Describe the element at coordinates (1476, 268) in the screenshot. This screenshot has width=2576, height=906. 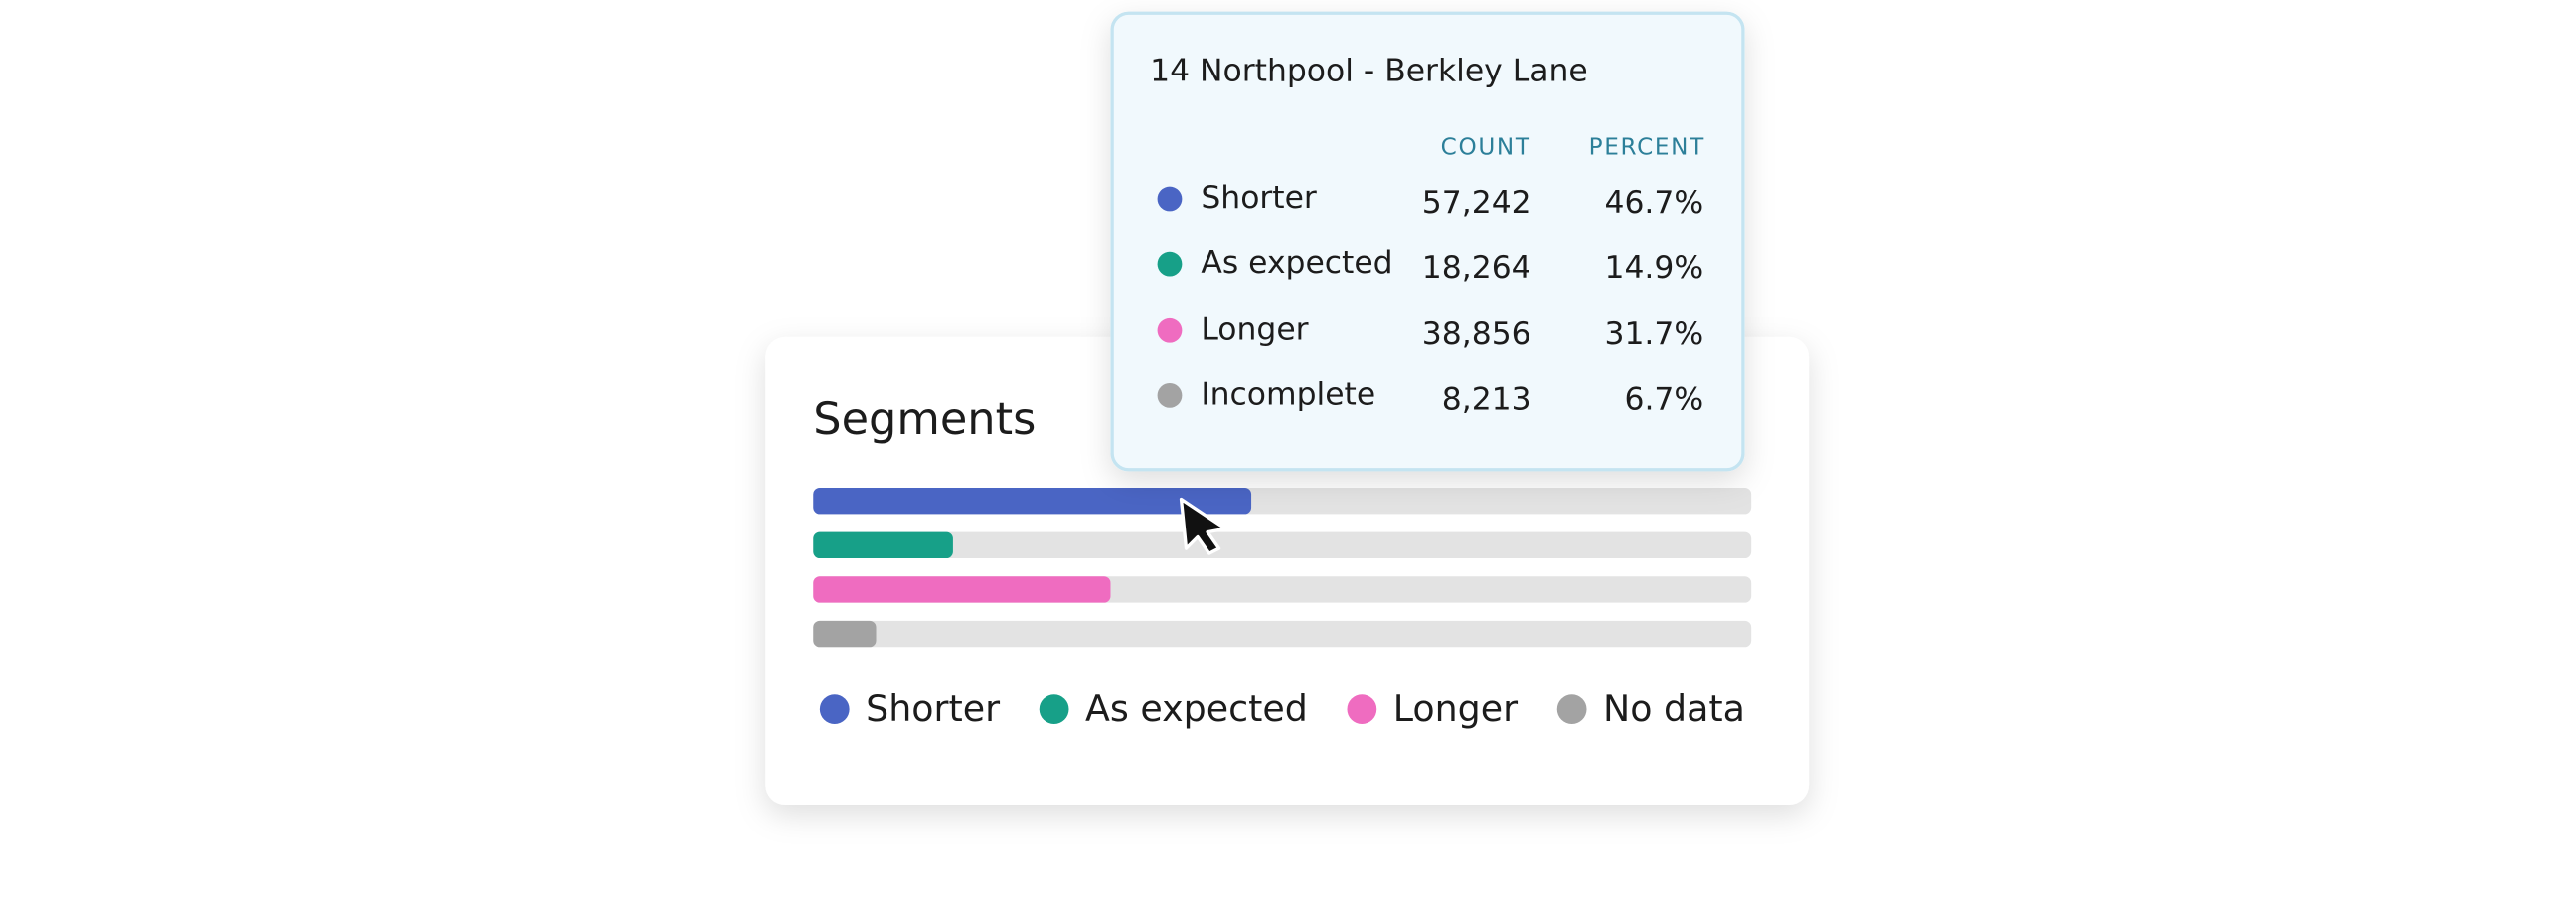
I see `row-count: 18,264` at that location.